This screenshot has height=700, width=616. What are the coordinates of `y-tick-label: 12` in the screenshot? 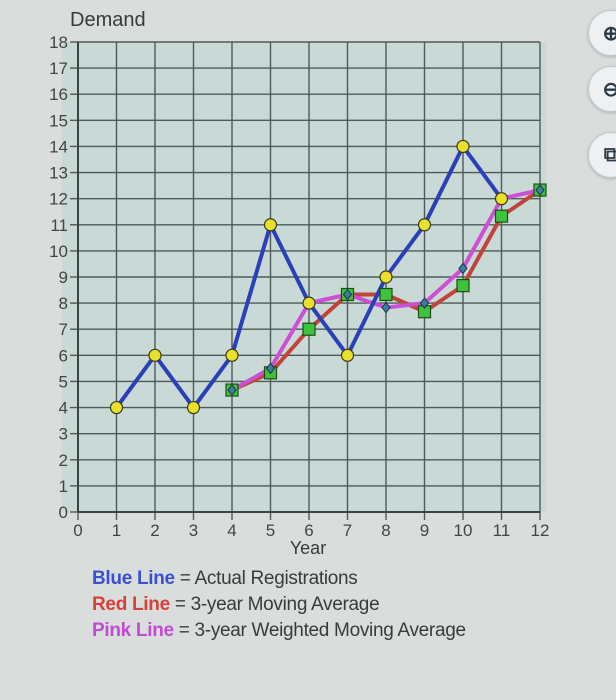 It's located at (58, 199).